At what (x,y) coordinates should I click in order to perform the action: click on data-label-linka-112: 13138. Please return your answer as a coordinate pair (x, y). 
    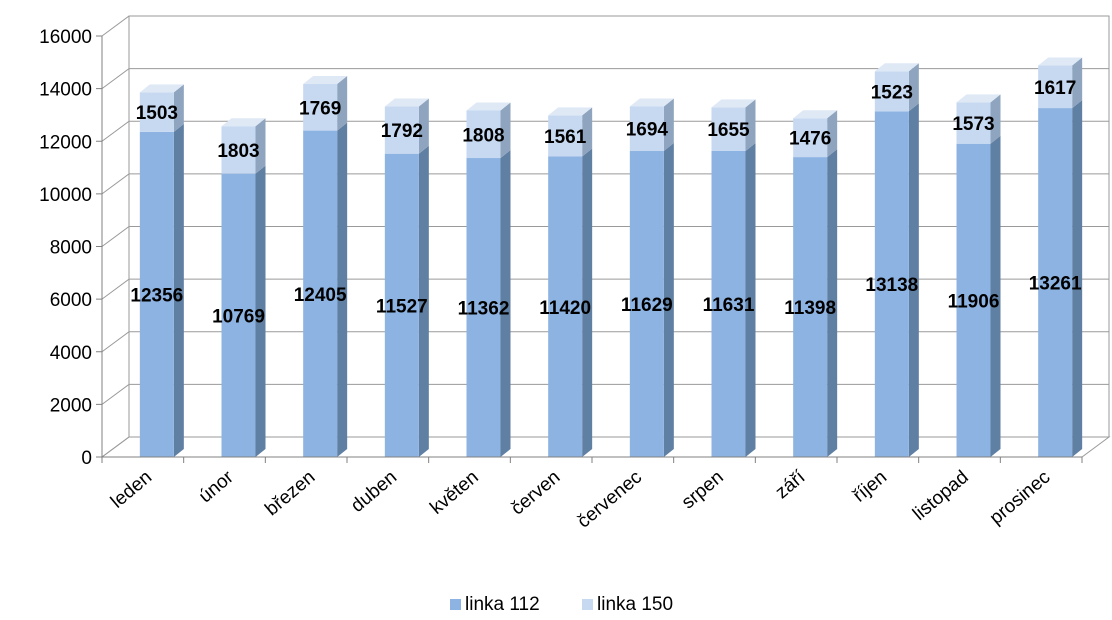
    Looking at the image, I should click on (891, 285).